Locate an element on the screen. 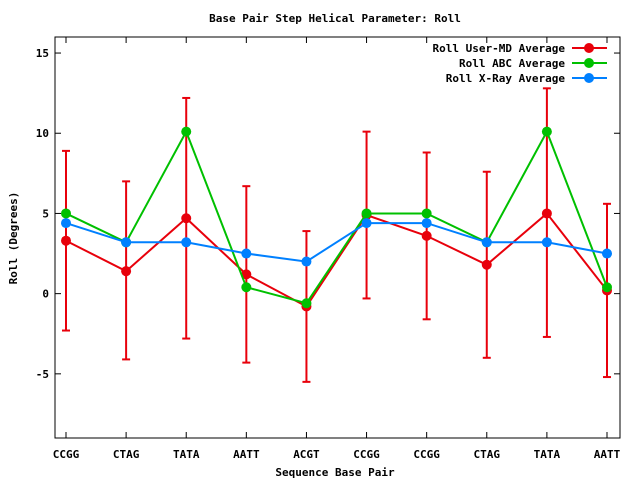  x-axis-label: Sequence Base Pair is located at coordinates (335, 472).